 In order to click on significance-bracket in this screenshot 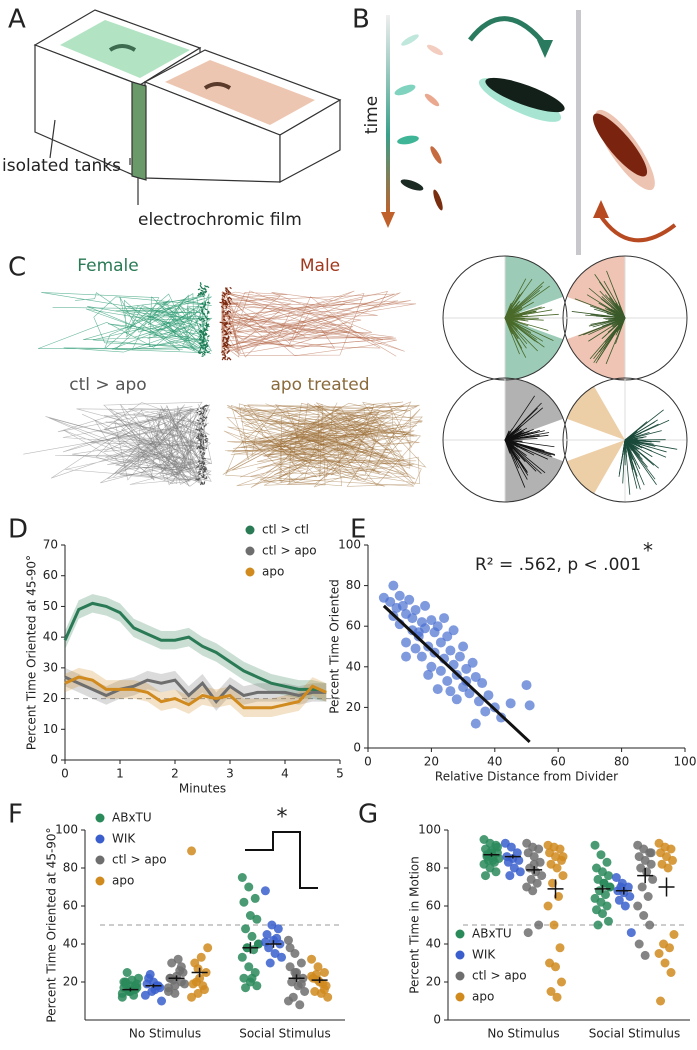, I will do `click(281, 860)`.